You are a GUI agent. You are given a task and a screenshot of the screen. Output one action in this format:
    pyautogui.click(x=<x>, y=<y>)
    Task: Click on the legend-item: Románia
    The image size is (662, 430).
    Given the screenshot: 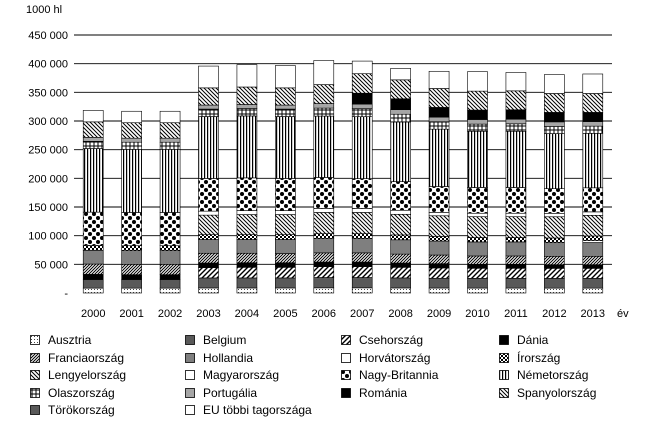 What is the action you would take?
    pyautogui.click(x=374, y=393)
    